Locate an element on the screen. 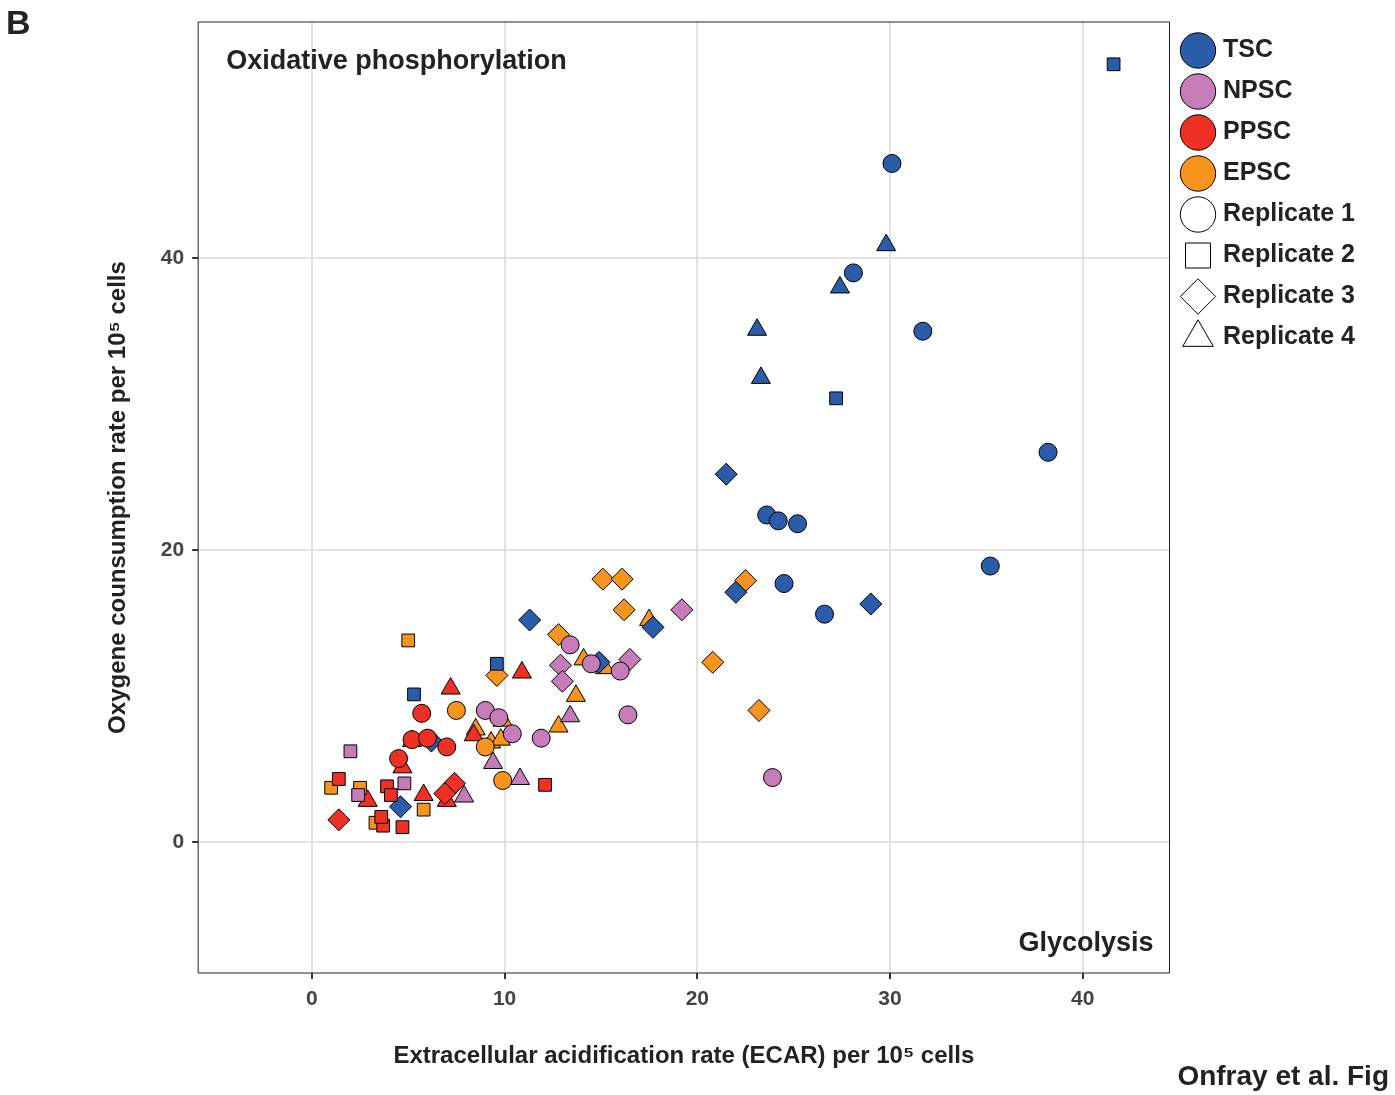  legend-label: Replicate 3 is located at coordinates (1289, 294).